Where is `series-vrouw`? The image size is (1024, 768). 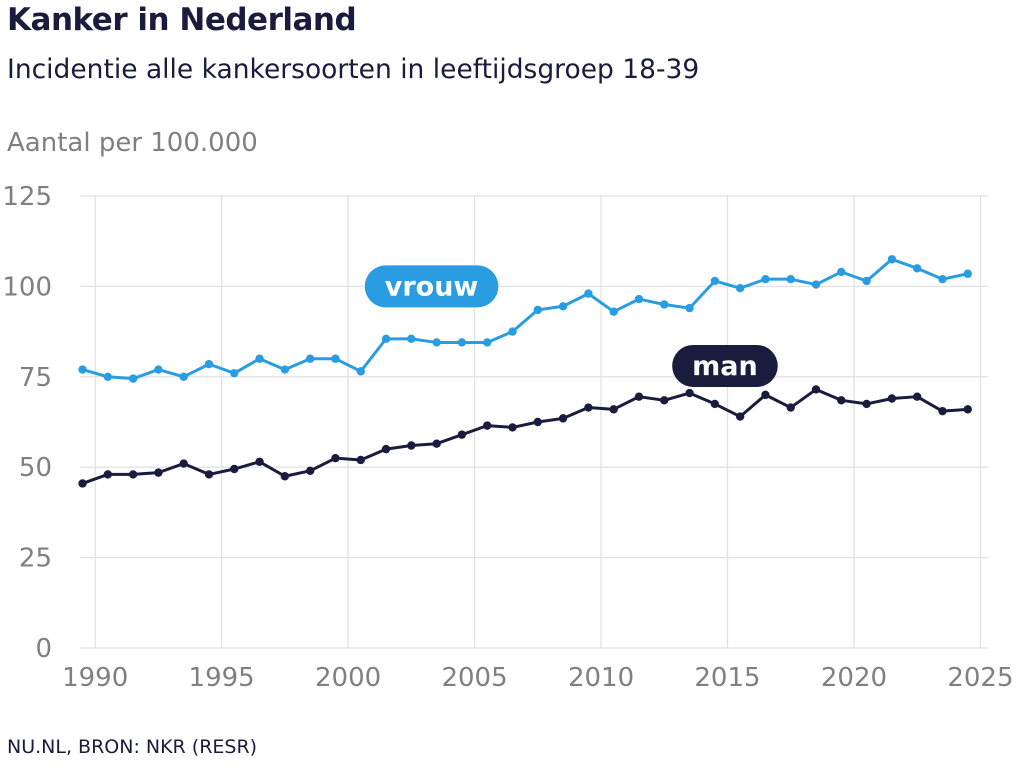
series-vrouw is located at coordinates (525, 319).